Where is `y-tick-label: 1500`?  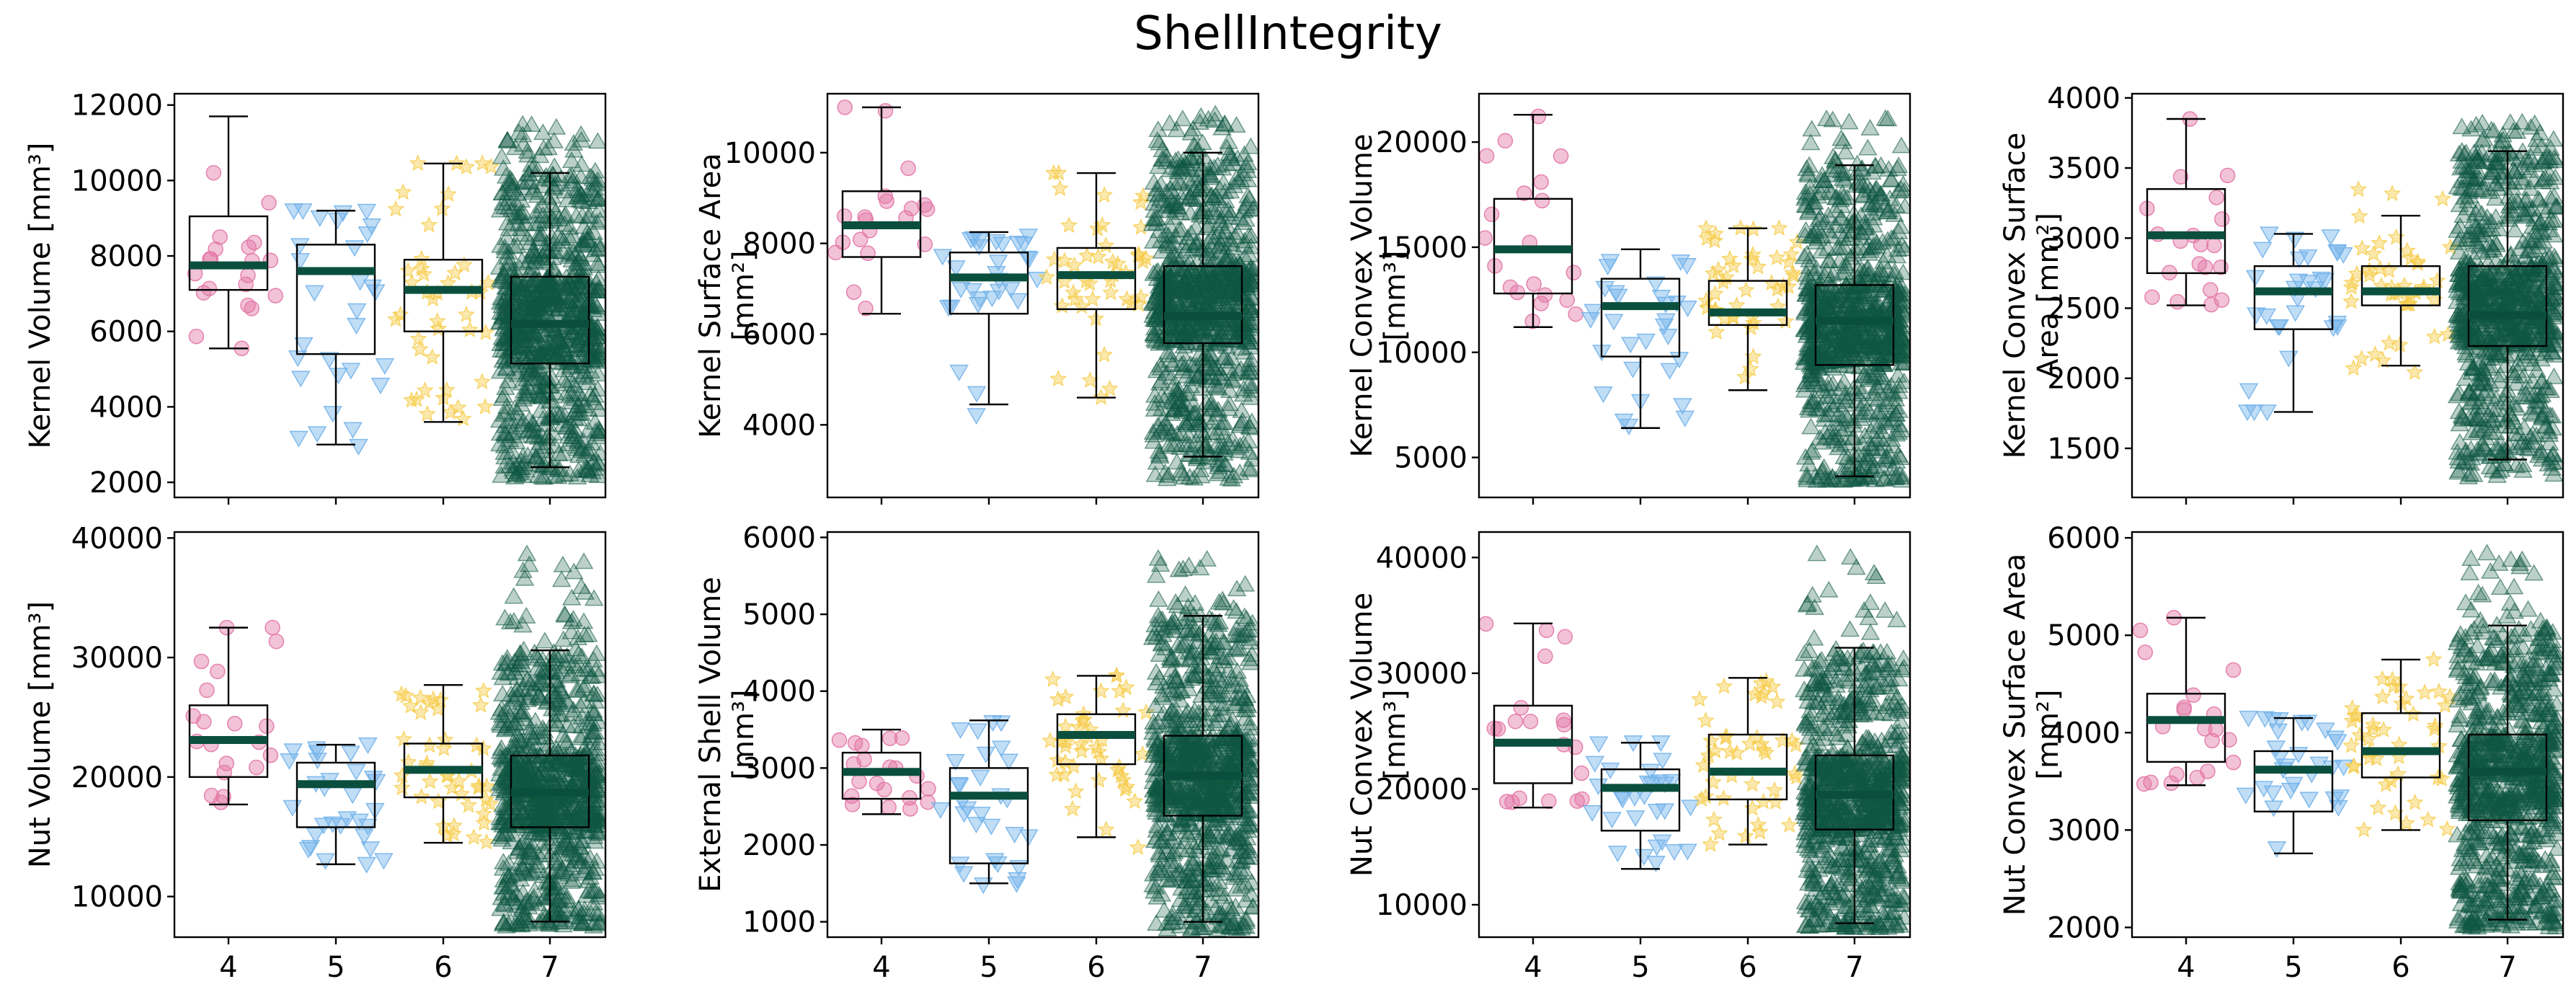 y-tick-label: 1500 is located at coordinates (2083, 450).